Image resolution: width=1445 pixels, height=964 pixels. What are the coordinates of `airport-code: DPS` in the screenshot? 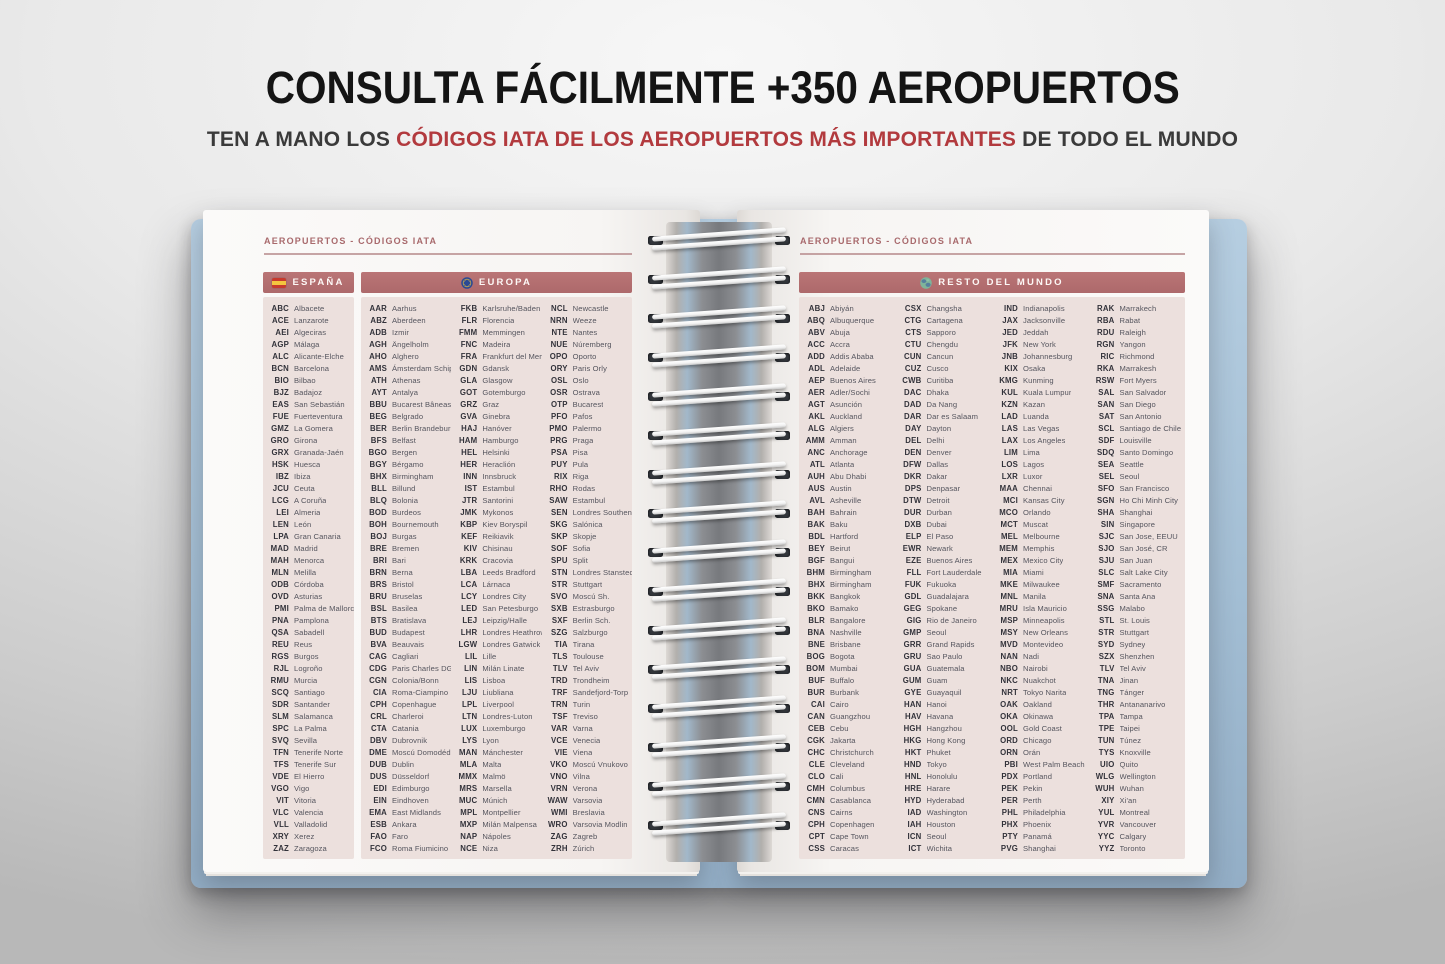 It's located at (913, 488).